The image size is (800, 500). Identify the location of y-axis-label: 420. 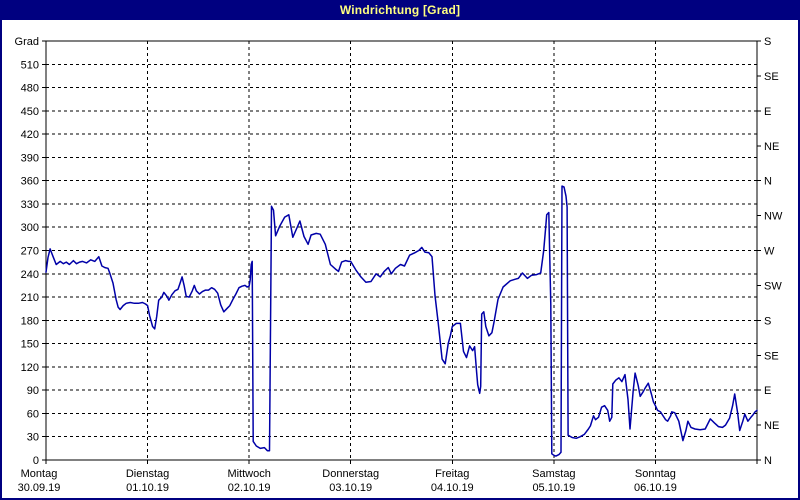
(30, 135).